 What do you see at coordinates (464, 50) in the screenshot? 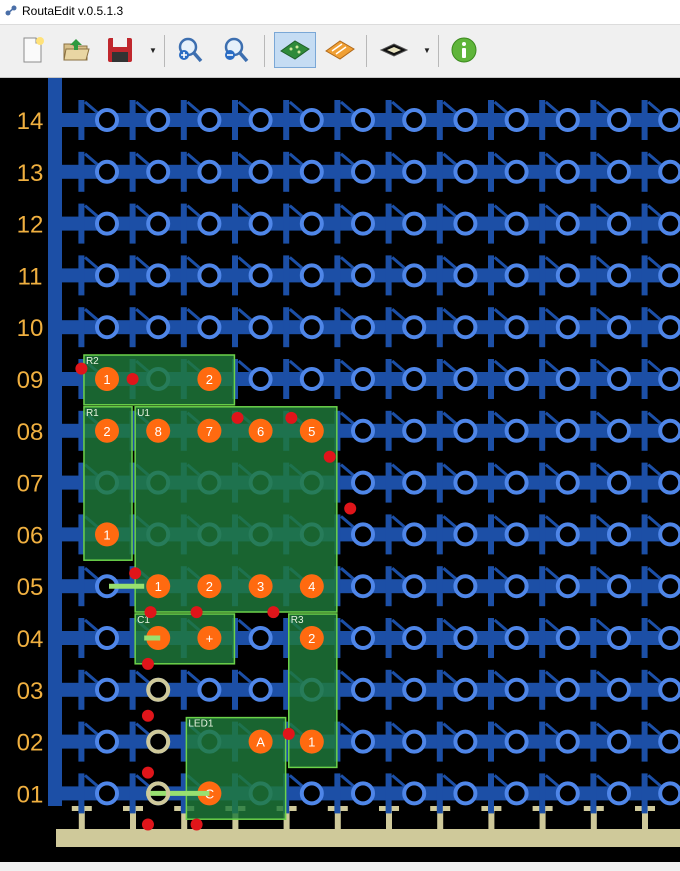
I see `info-button` at bounding box center [464, 50].